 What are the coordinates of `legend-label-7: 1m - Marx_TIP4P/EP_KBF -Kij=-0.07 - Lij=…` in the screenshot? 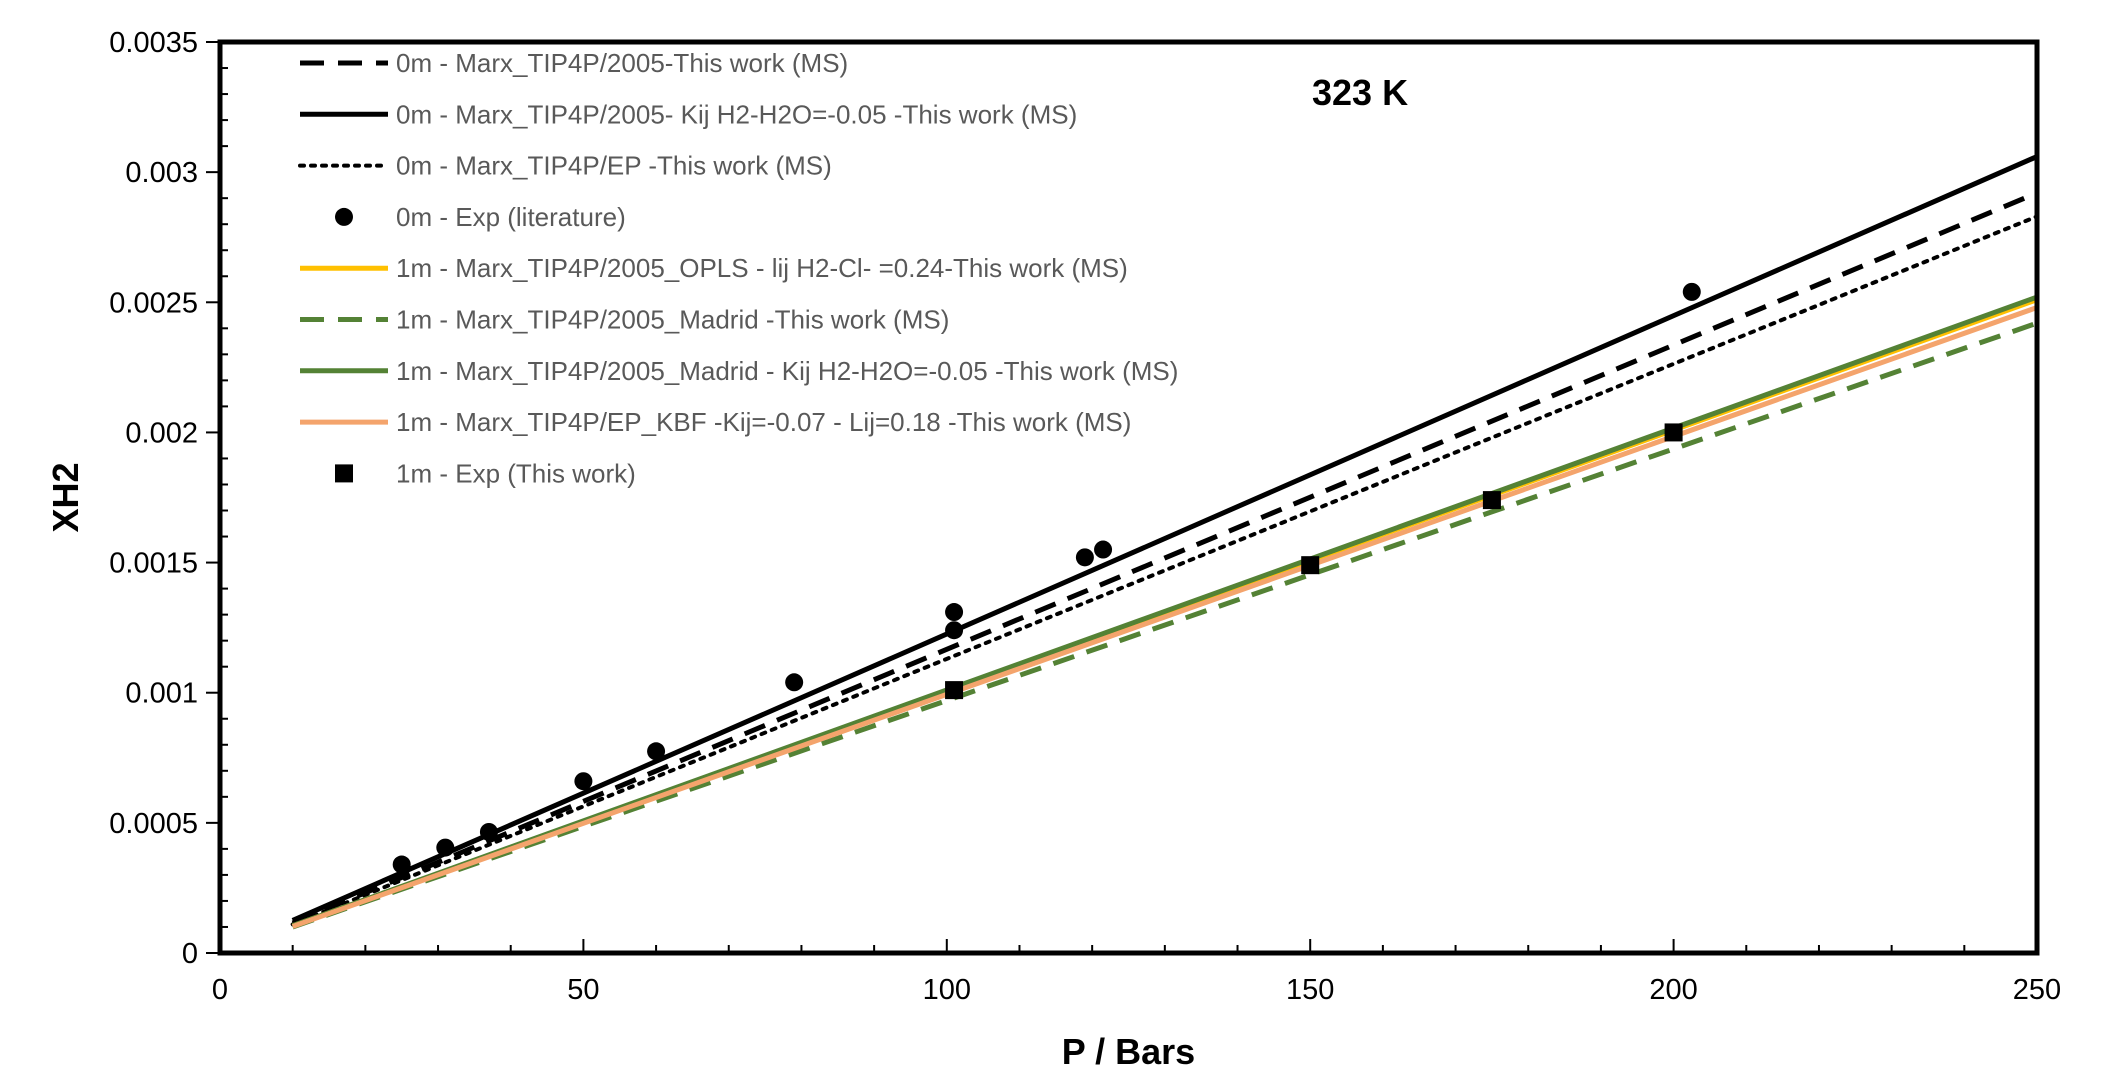 It's located at (763, 422).